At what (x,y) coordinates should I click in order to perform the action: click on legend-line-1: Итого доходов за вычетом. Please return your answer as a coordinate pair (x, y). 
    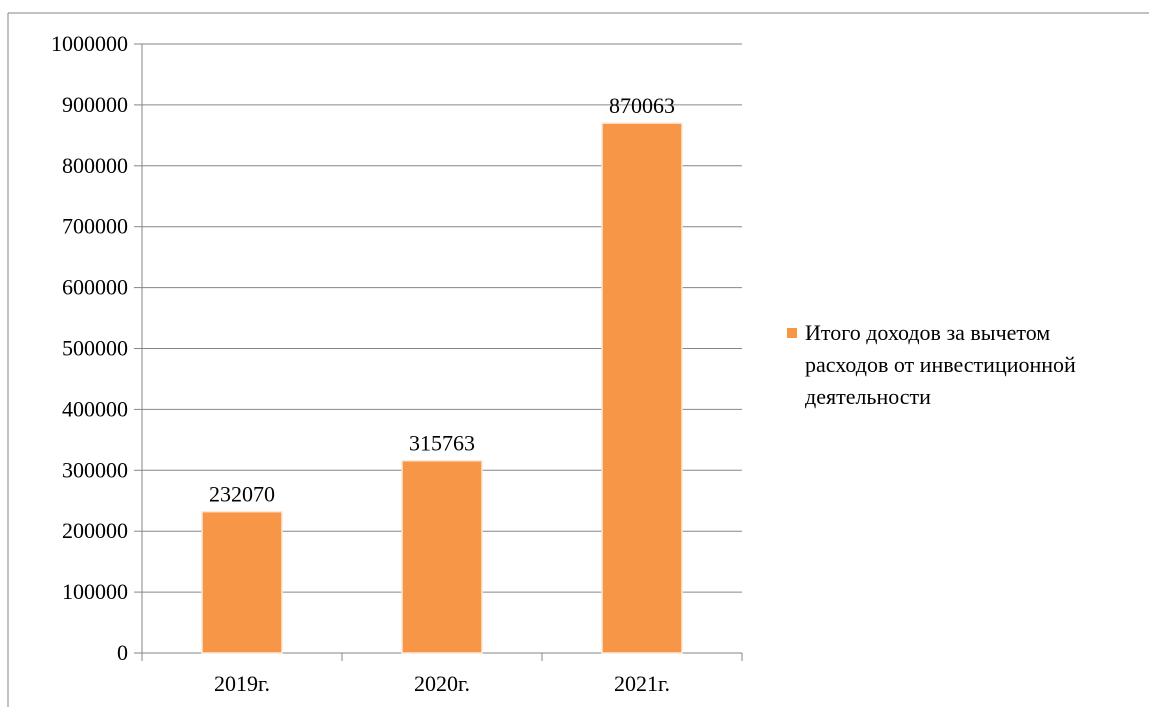
    Looking at the image, I should click on (927, 332).